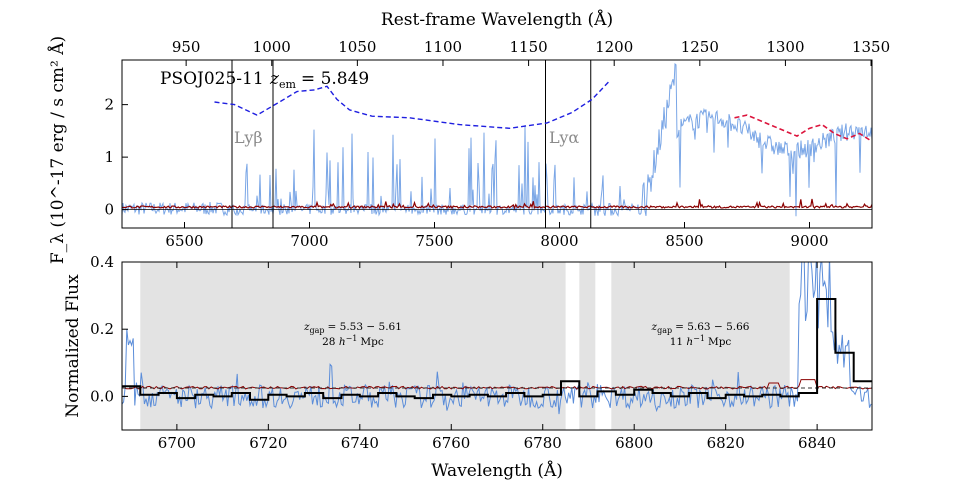  I want to click on top-secondary-tick-label: 950, so click(186, 47).